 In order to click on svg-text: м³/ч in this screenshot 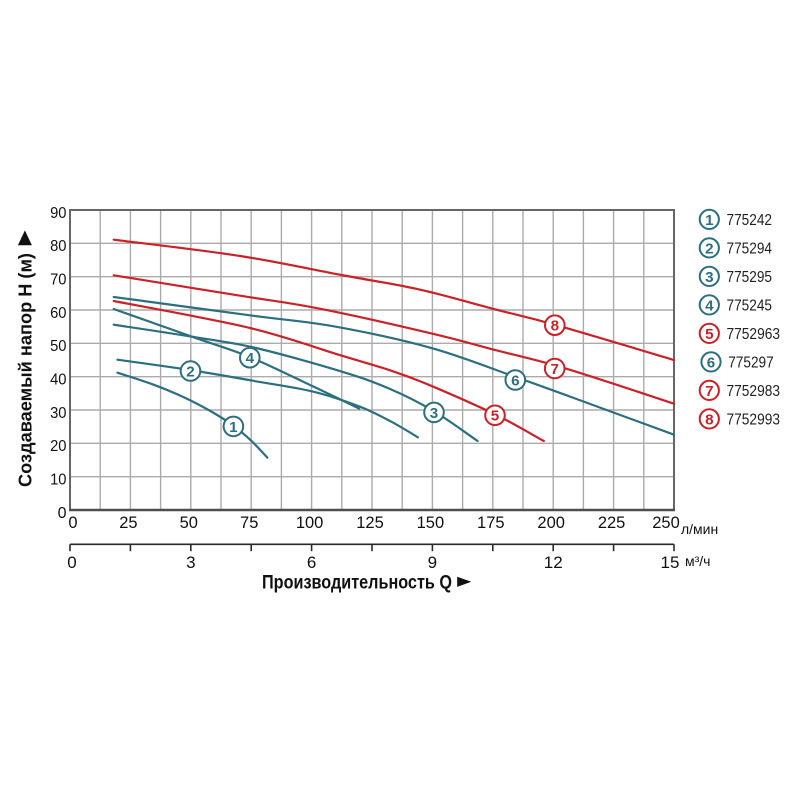, I will do `click(697, 561)`.